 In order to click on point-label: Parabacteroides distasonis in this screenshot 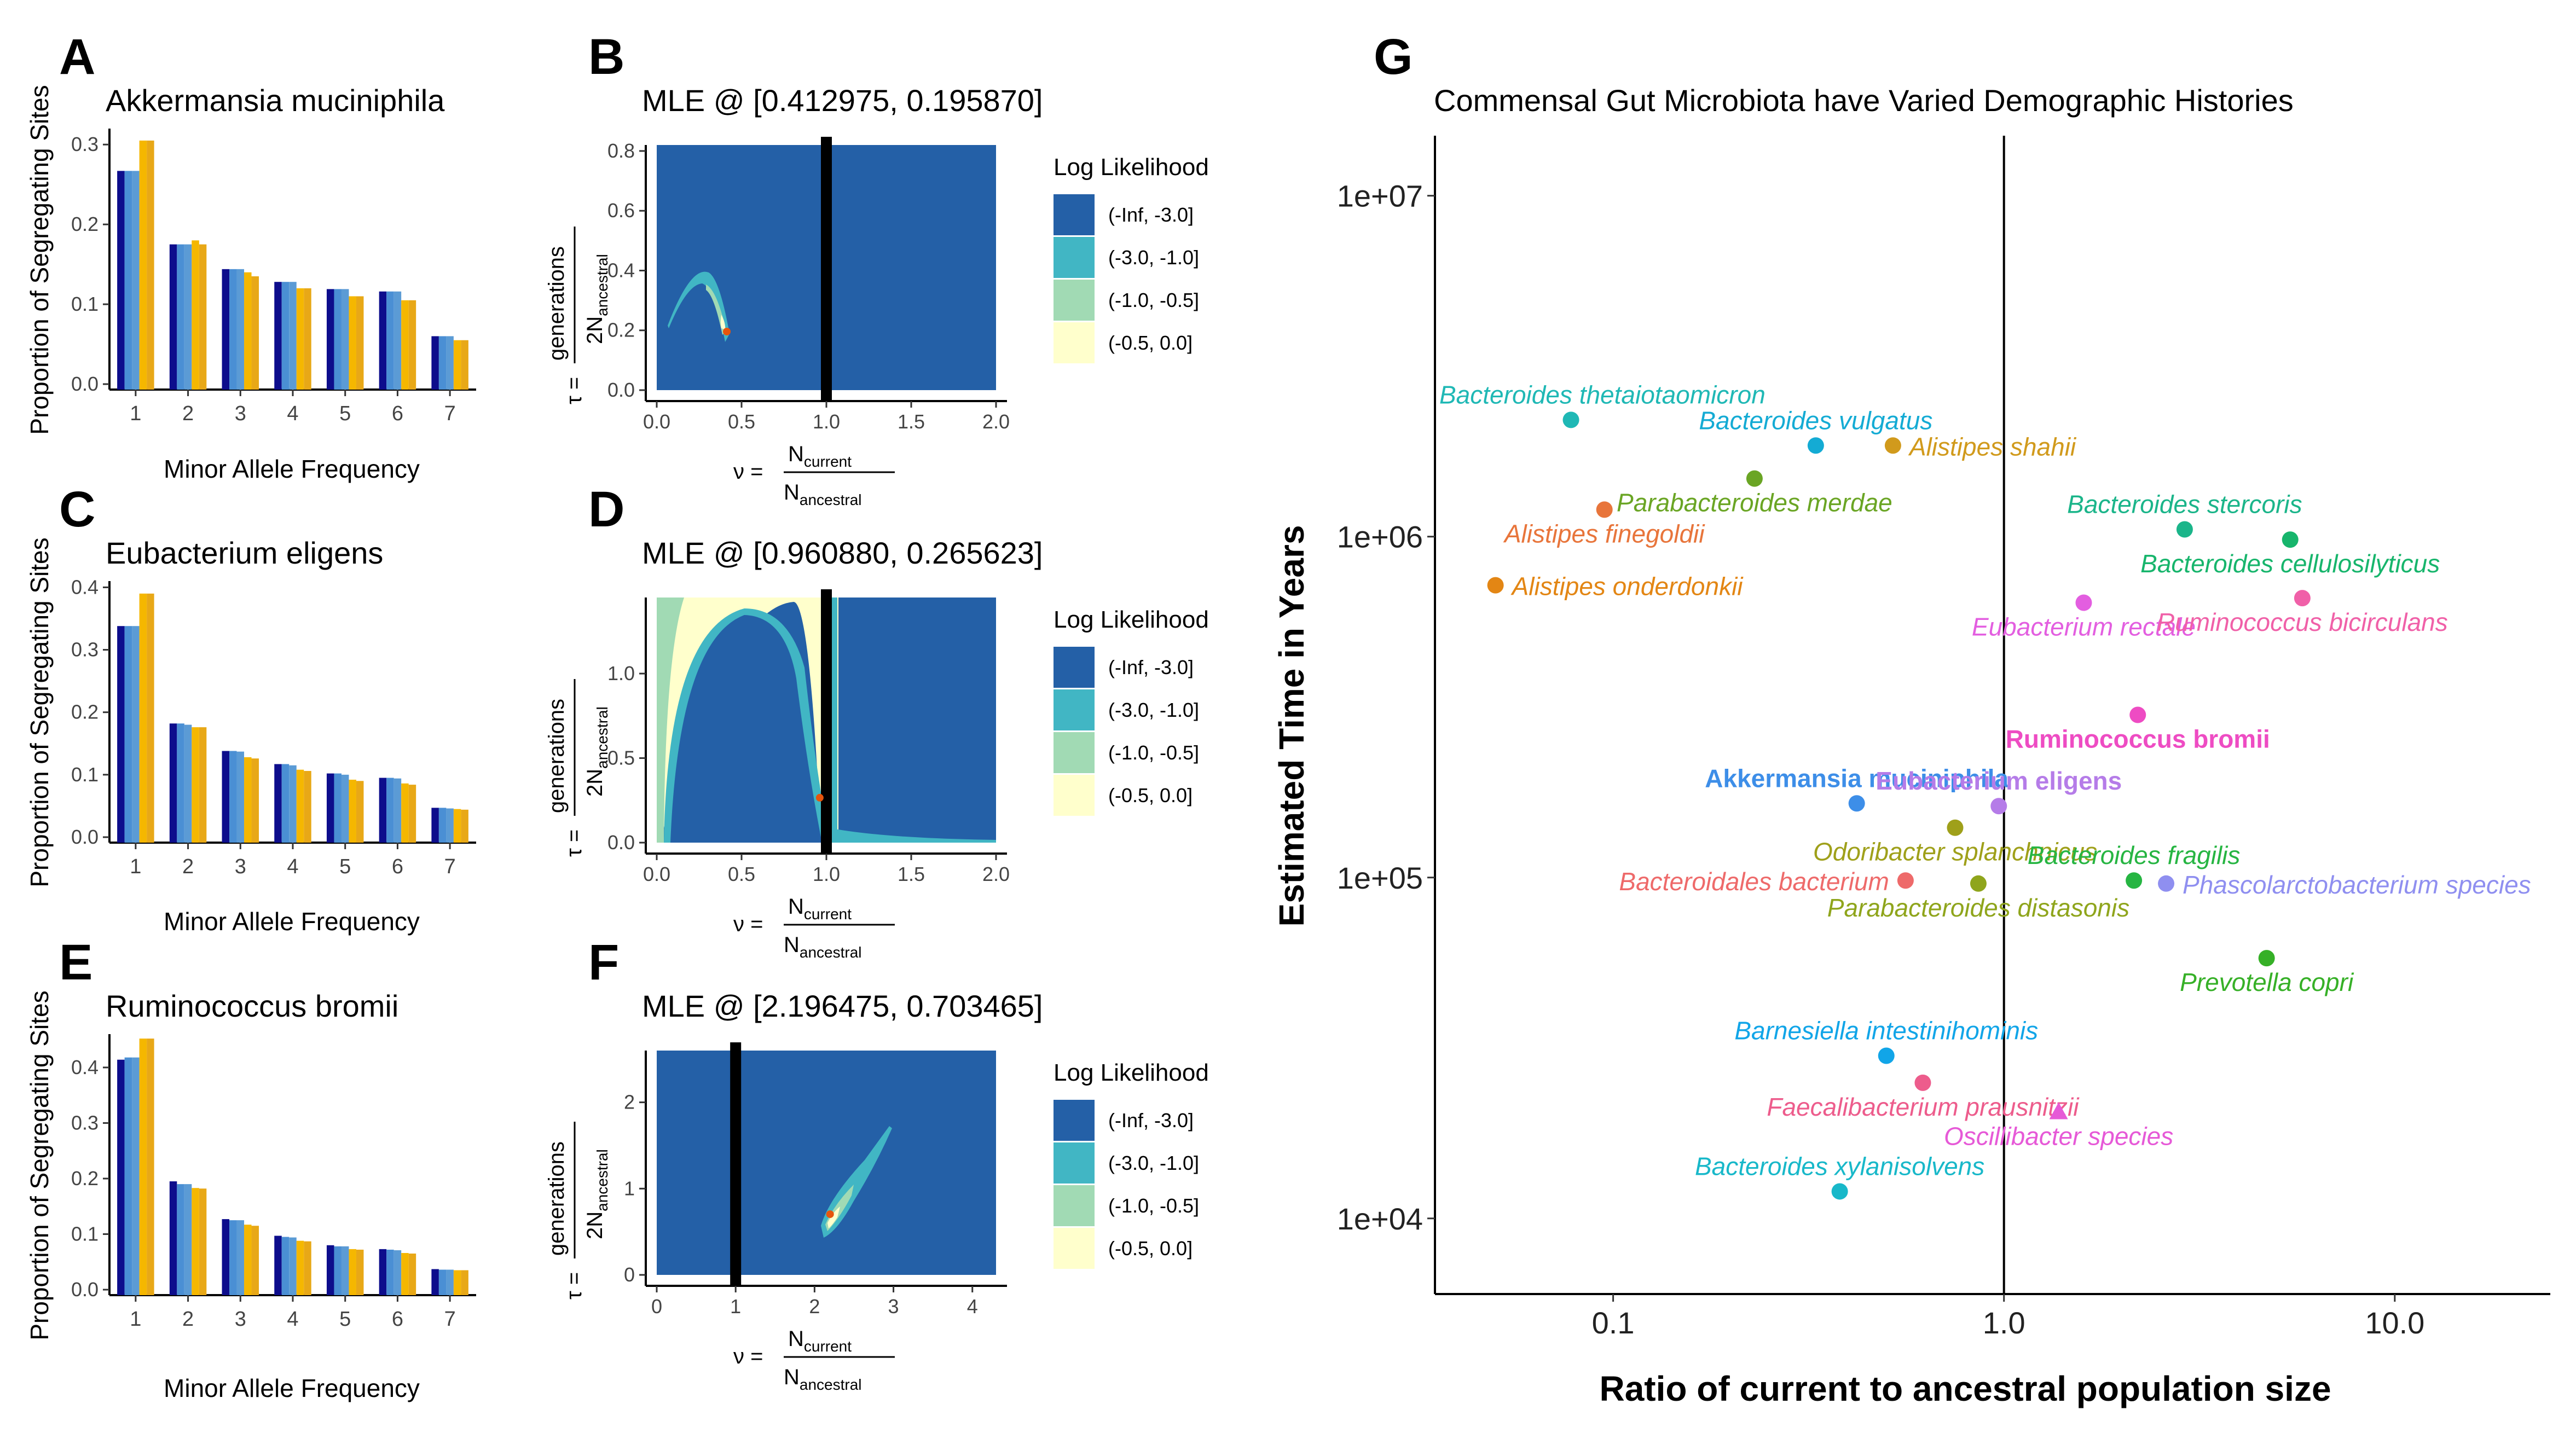, I will do `click(1978, 908)`.